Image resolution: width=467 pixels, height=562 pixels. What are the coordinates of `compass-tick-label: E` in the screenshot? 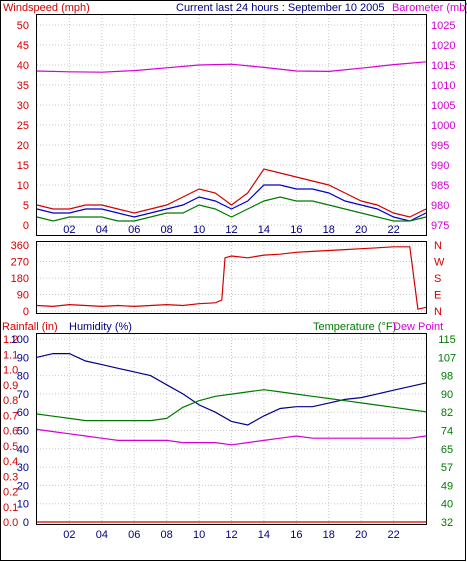 It's located at (437, 296).